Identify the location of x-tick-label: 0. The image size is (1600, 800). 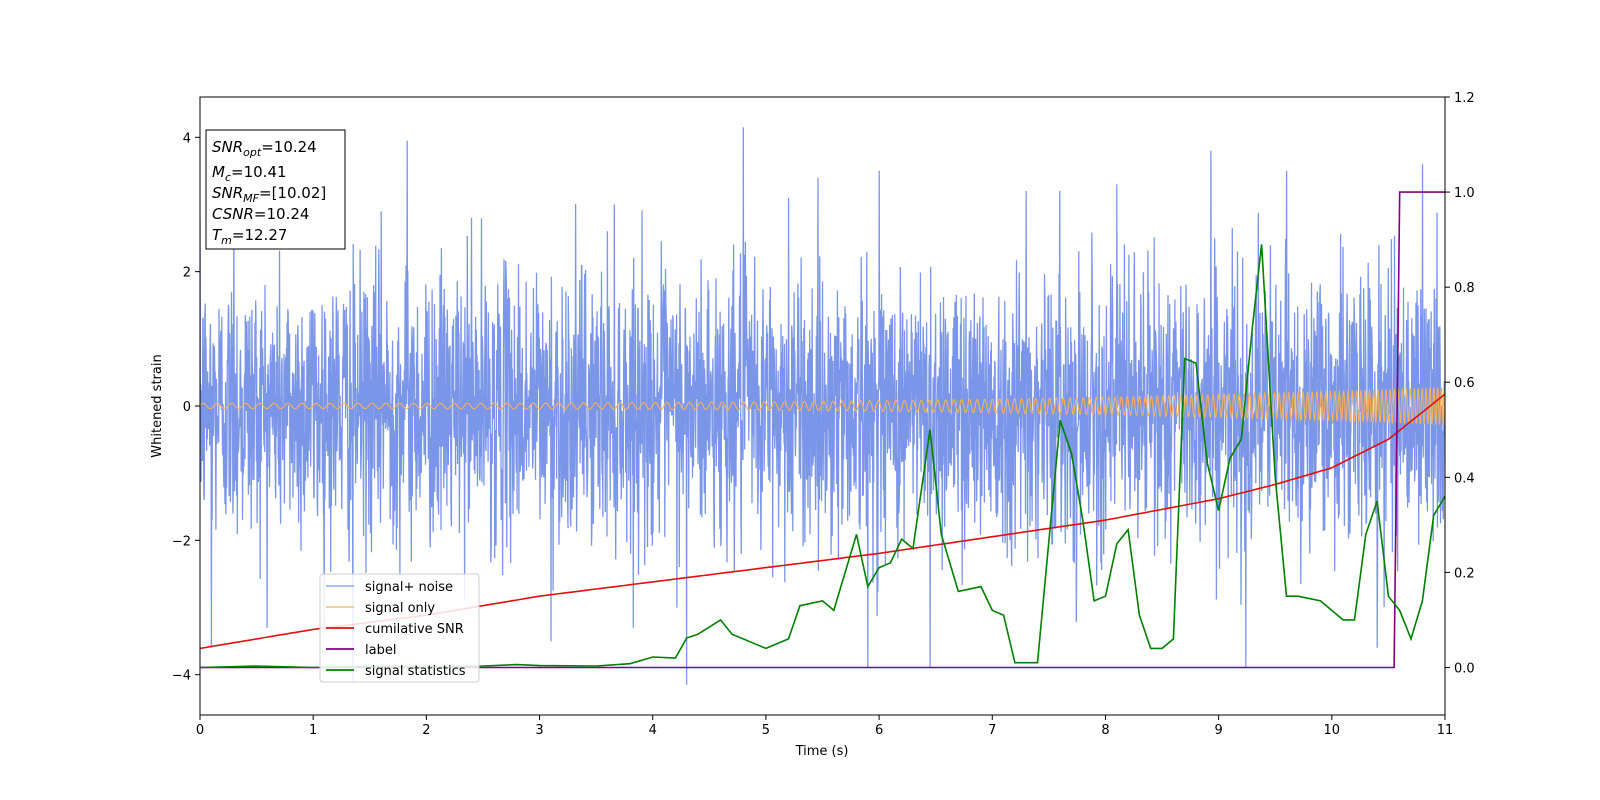
(200, 730).